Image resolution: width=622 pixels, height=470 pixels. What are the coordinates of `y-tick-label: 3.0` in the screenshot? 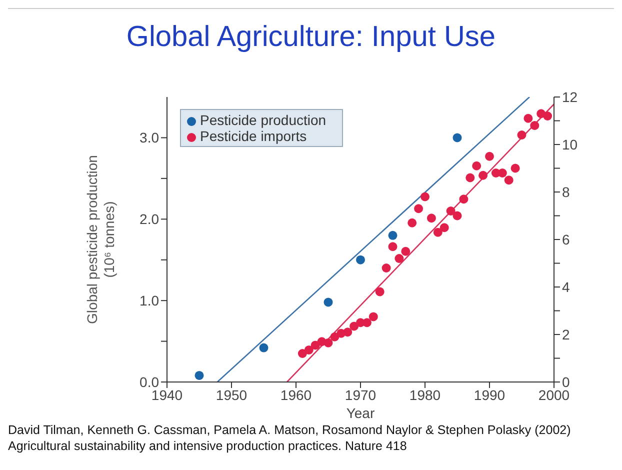 It's located at (150, 138).